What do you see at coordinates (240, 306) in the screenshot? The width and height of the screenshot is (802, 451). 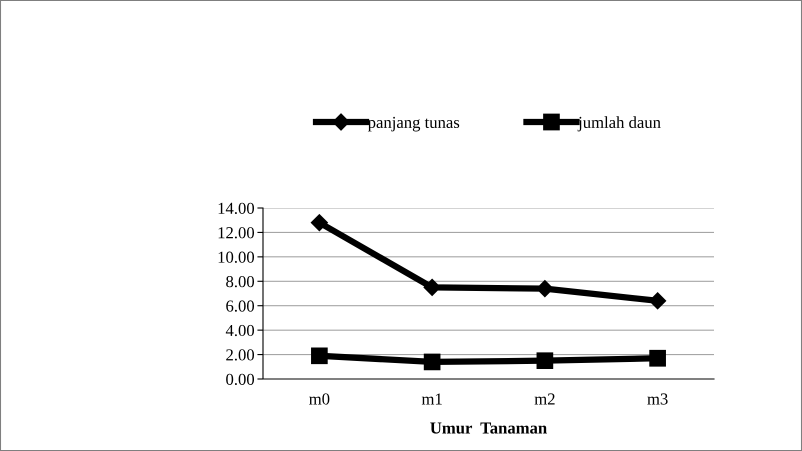 I see `y-tick-label: 6.00` at bounding box center [240, 306].